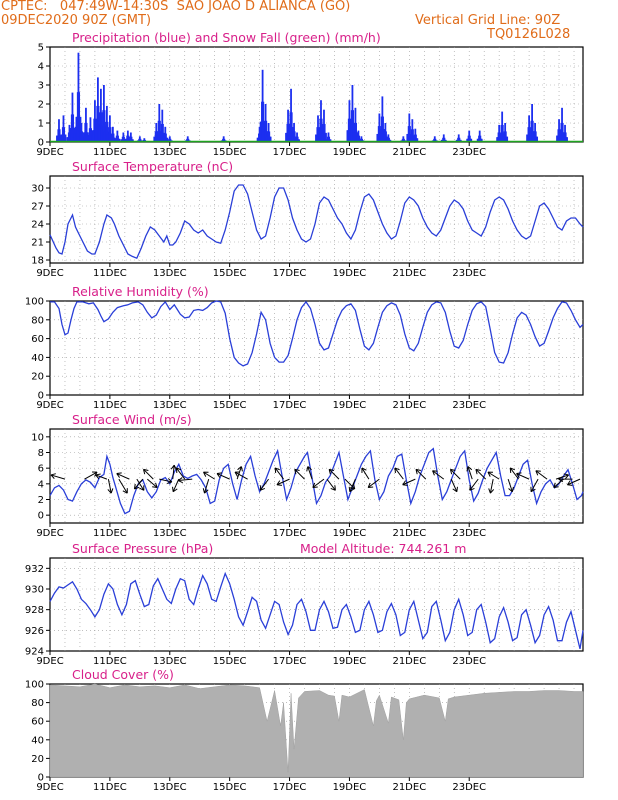 The image size is (618, 800). I want to click on y-tick-label: 60, so click(37, 339).